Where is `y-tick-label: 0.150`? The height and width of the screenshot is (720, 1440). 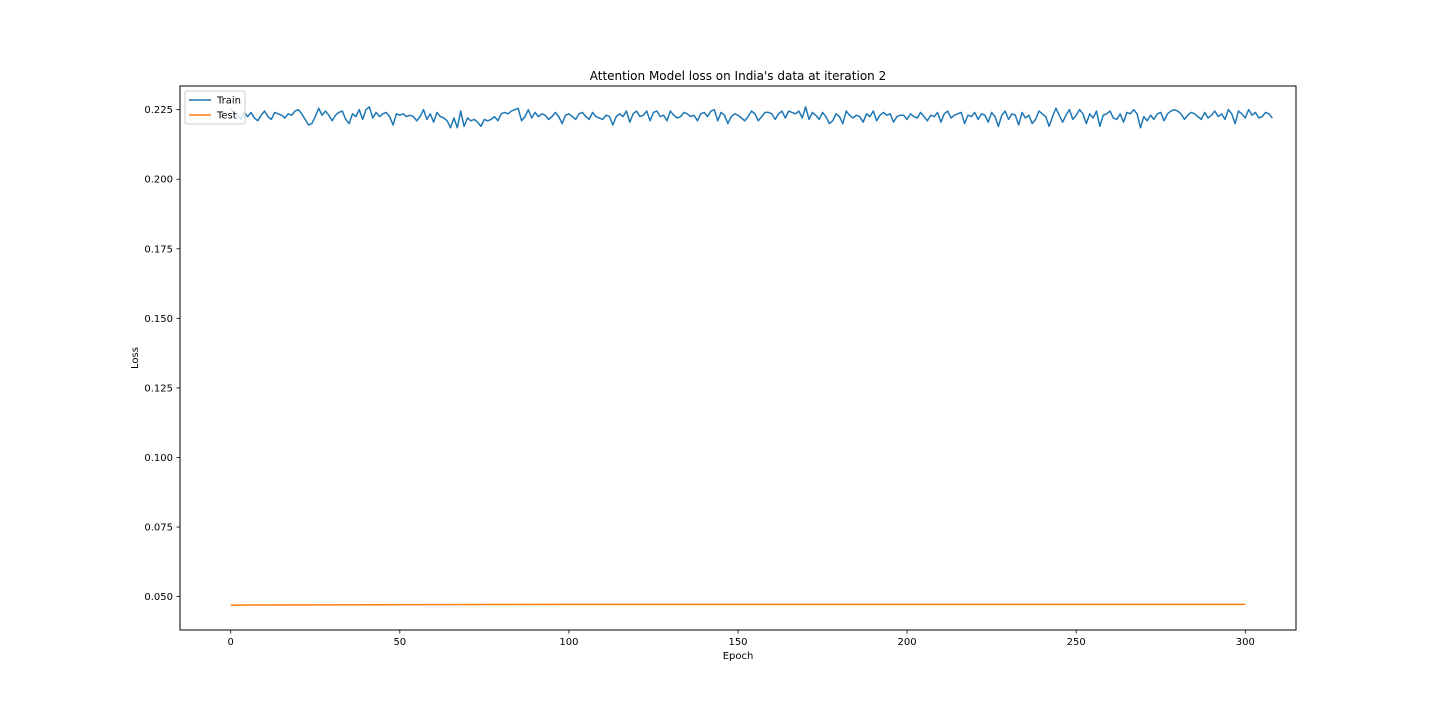 y-tick-label: 0.150 is located at coordinates (158, 319).